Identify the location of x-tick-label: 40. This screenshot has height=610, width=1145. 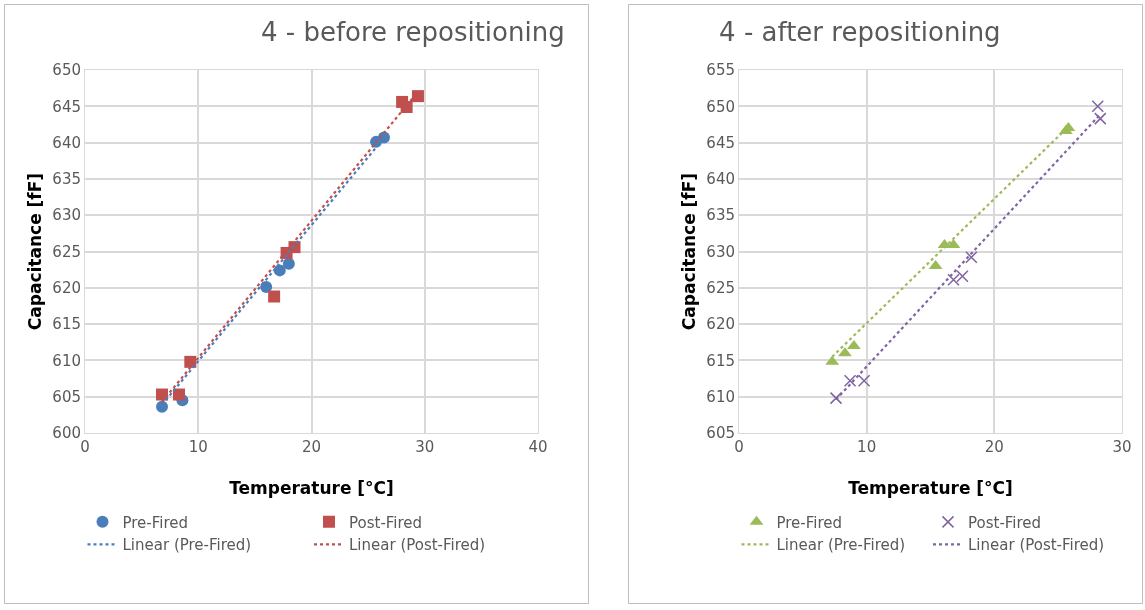
(538, 447).